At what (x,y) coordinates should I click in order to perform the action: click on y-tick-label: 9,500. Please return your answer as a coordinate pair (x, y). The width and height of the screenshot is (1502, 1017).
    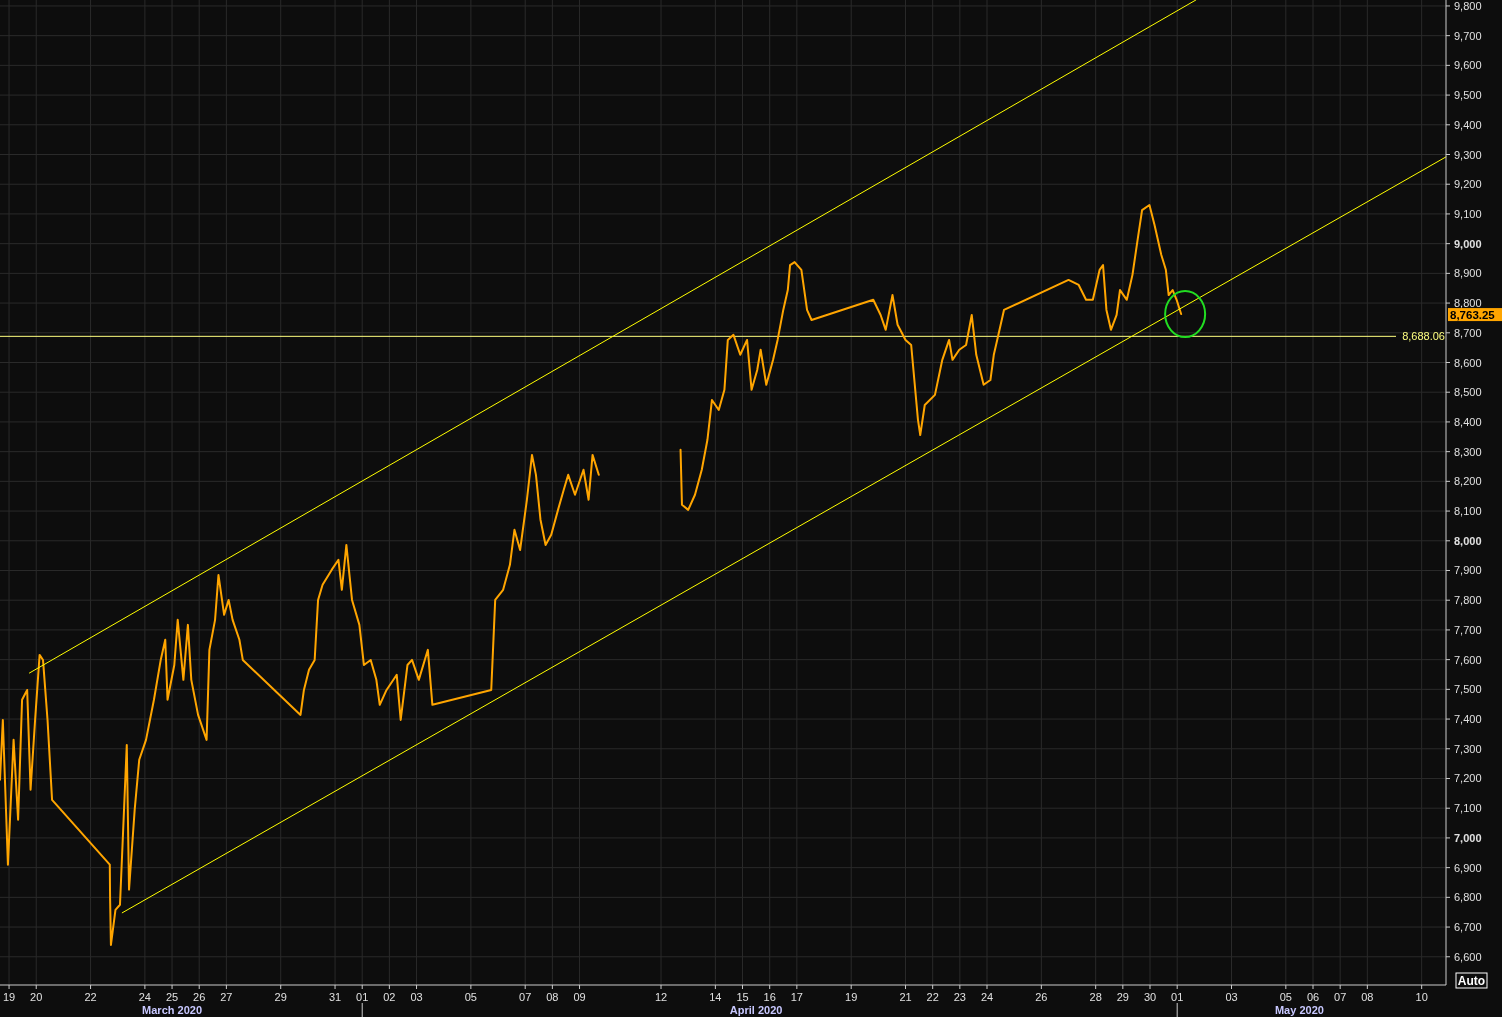
    Looking at the image, I should click on (1468, 95).